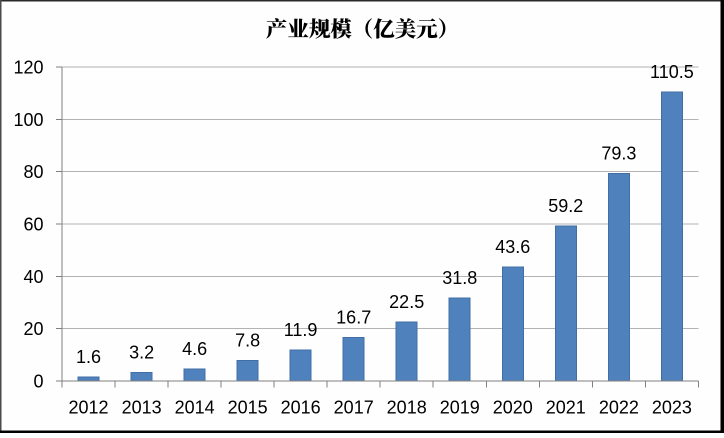 The width and height of the screenshot is (724, 438). What do you see at coordinates (141, 353) in the screenshot?
I see `svg-text: 3.2` at bounding box center [141, 353].